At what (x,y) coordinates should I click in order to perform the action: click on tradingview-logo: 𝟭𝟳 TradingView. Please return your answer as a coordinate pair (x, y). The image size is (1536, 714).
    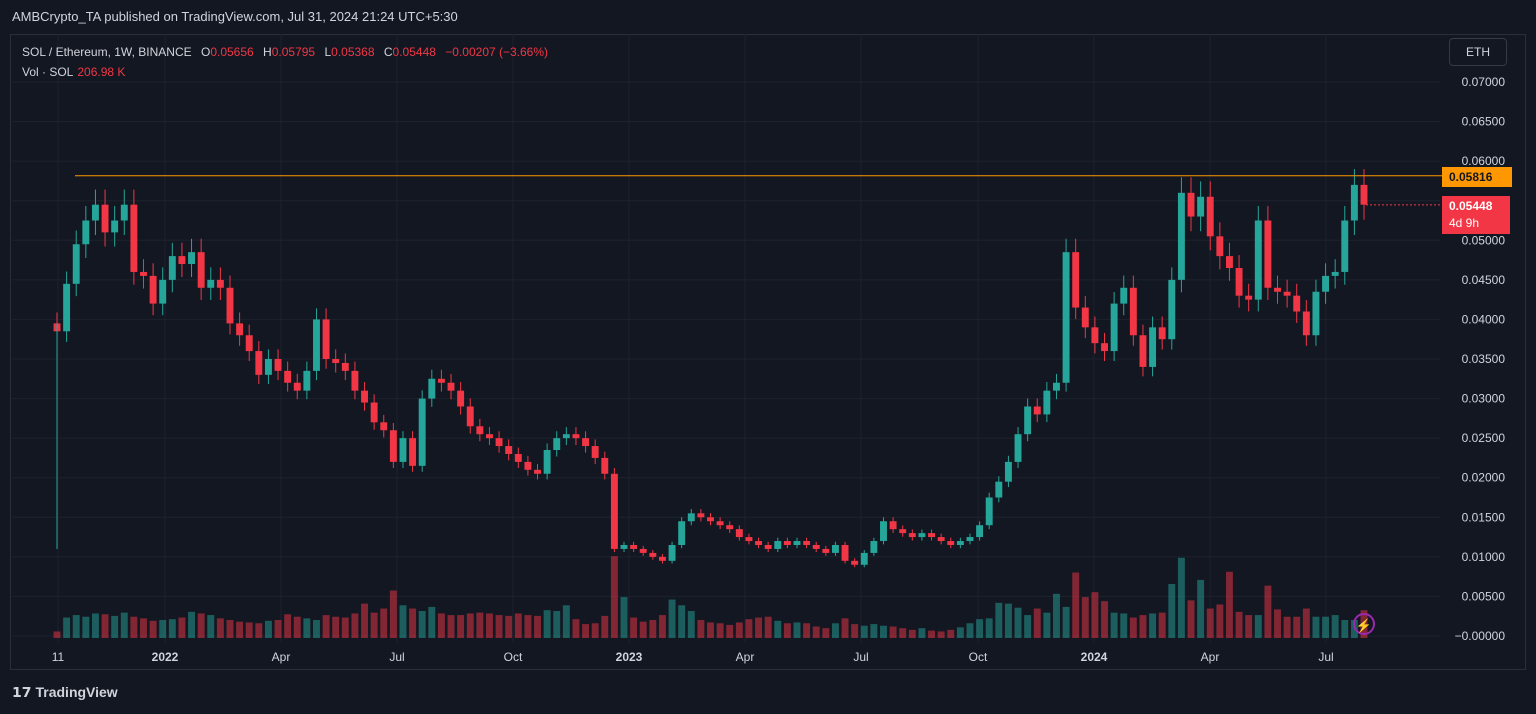
    Looking at the image, I should click on (65, 692).